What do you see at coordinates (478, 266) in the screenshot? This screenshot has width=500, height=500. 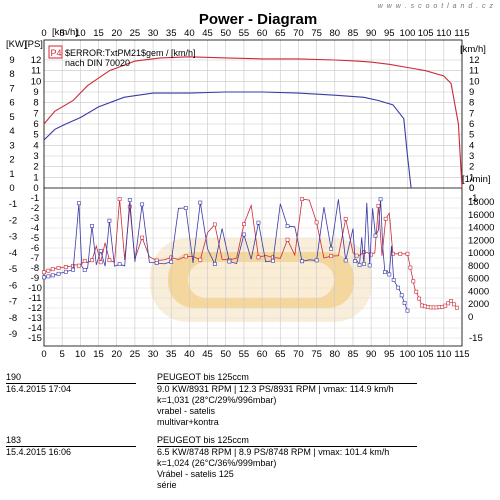 I see `rpm-tick-label: 8000` at bounding box center [478, 266].